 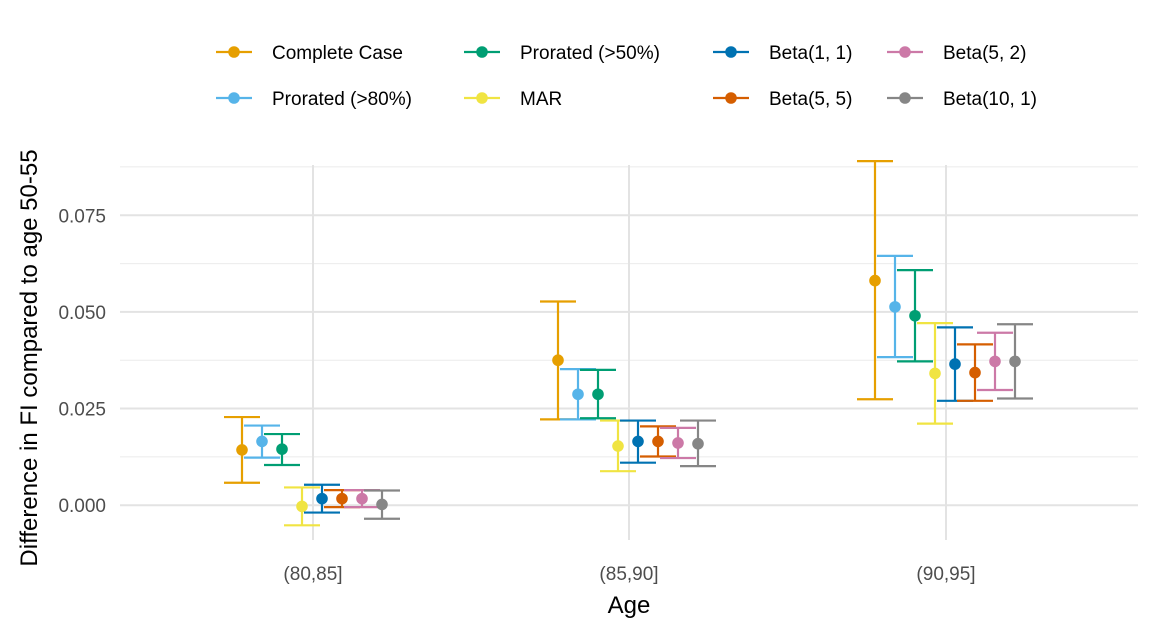 I want to click on x-tick-labels: (80,85] (85,90] (90,95], so click(x=629, y=574).